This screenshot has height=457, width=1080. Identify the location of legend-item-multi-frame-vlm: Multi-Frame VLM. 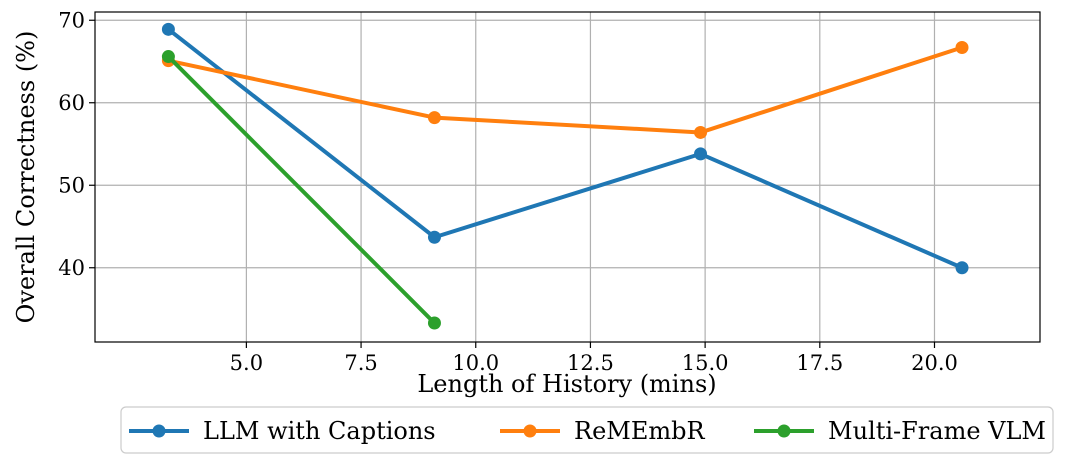
(900, 431).